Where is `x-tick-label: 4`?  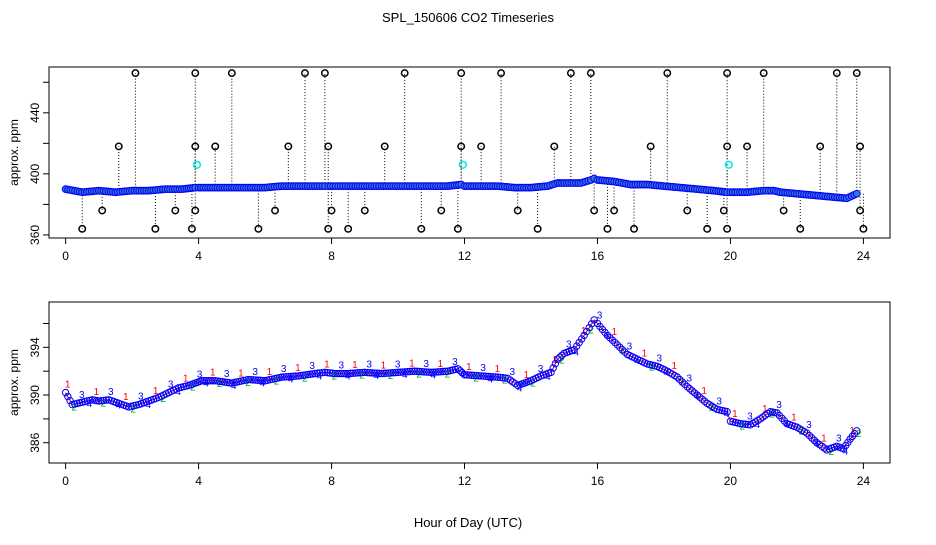
x-tick-label: 4 is located at coordinates (198, 481).